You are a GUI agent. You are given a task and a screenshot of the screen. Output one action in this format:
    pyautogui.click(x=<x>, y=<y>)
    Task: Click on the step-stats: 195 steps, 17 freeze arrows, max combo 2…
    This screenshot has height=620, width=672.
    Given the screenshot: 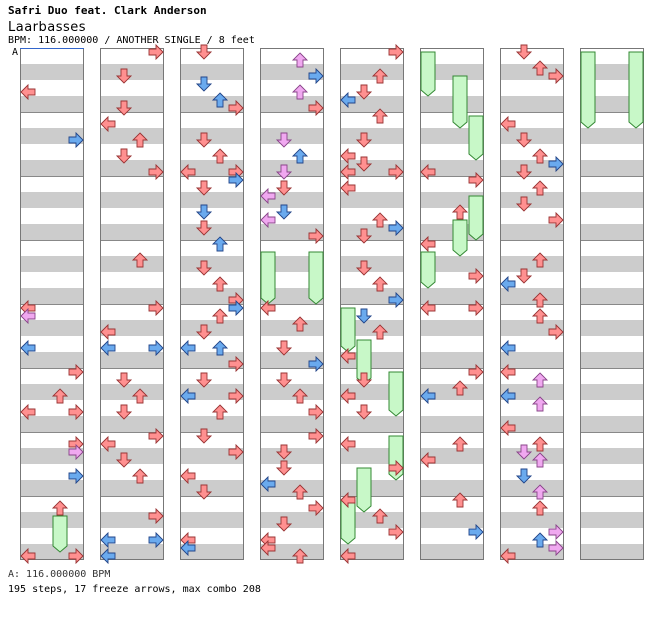 What is the action you would take?
    pyautogui.click(x=134, y=589)
    